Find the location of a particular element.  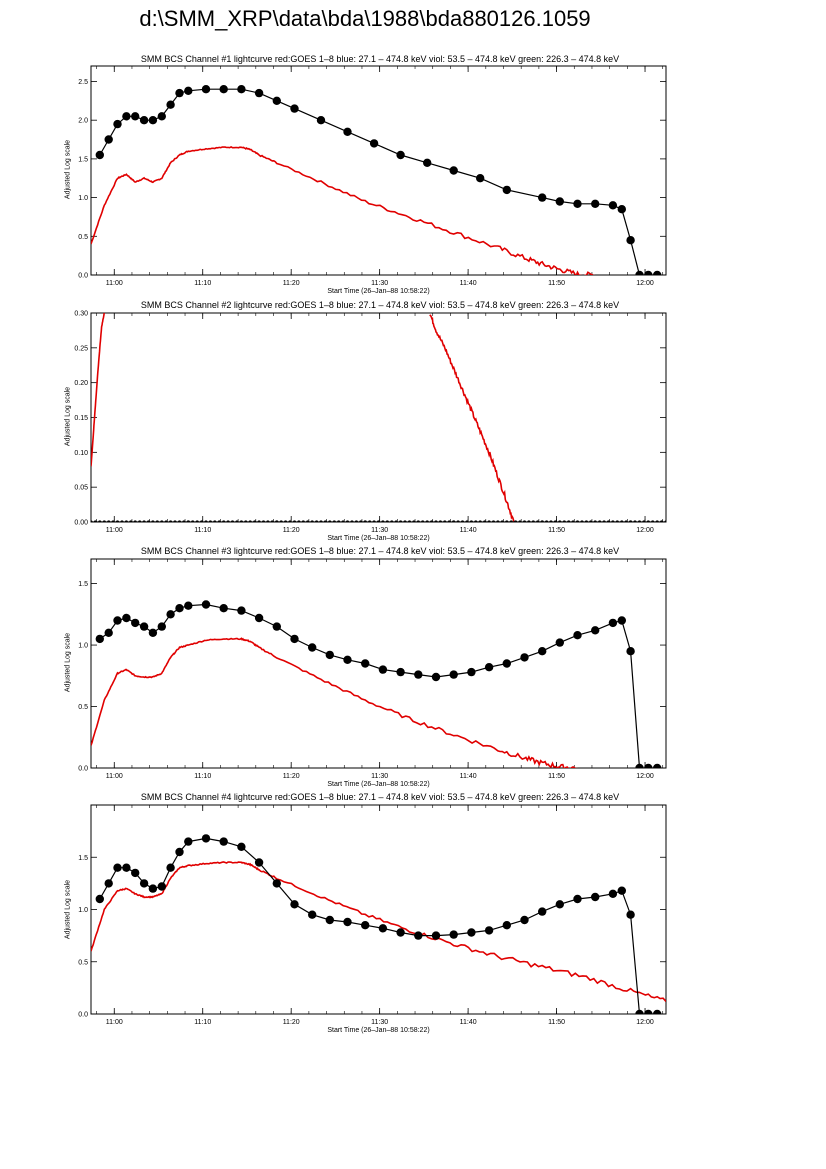

data-layer is located at coordinates (376, 684).